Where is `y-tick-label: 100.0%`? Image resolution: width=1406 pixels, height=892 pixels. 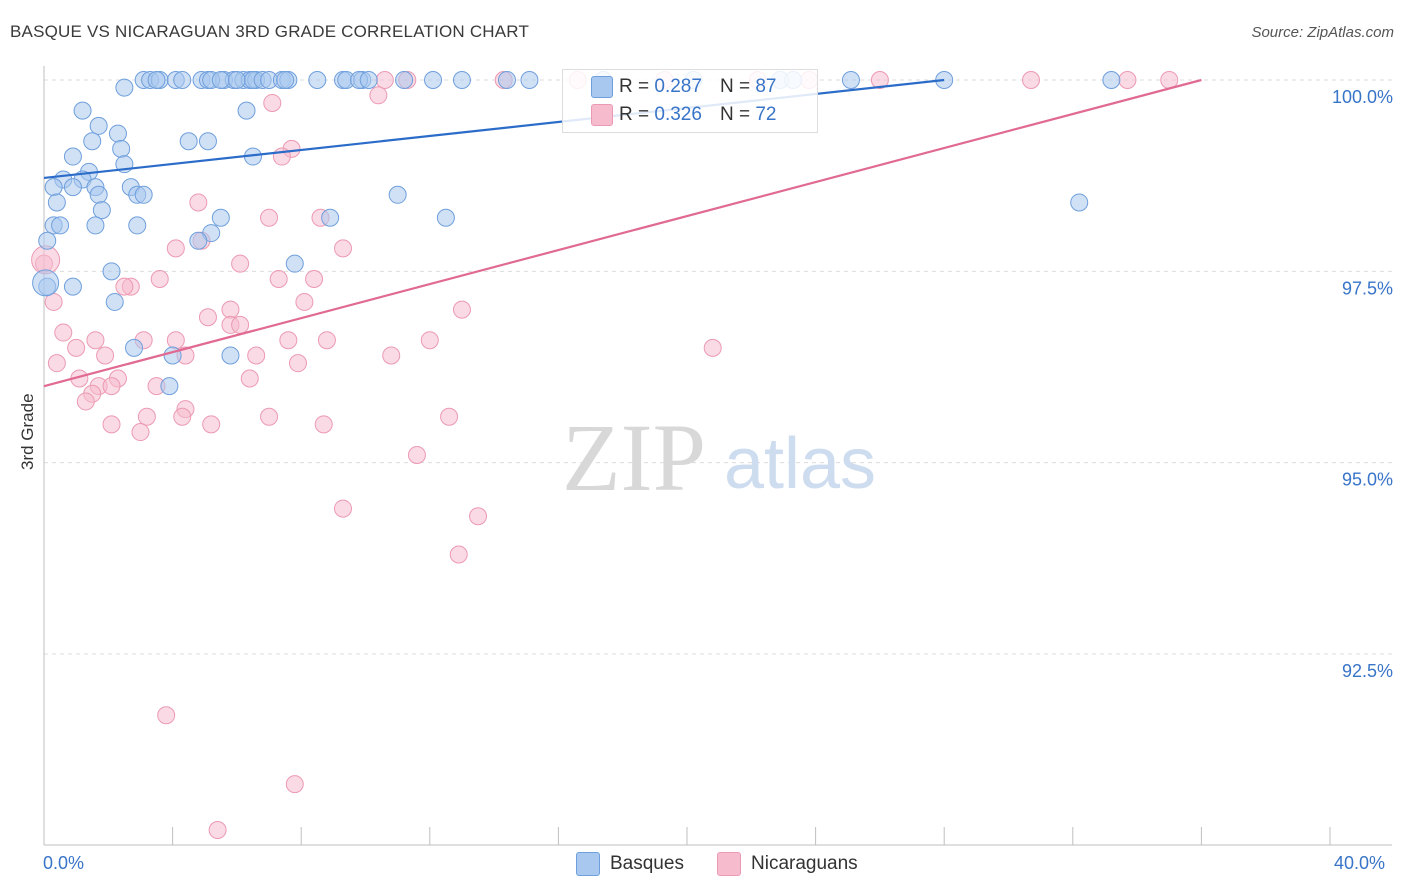
y-tick-label: 100.0% is located at coordinates (1362, 97).